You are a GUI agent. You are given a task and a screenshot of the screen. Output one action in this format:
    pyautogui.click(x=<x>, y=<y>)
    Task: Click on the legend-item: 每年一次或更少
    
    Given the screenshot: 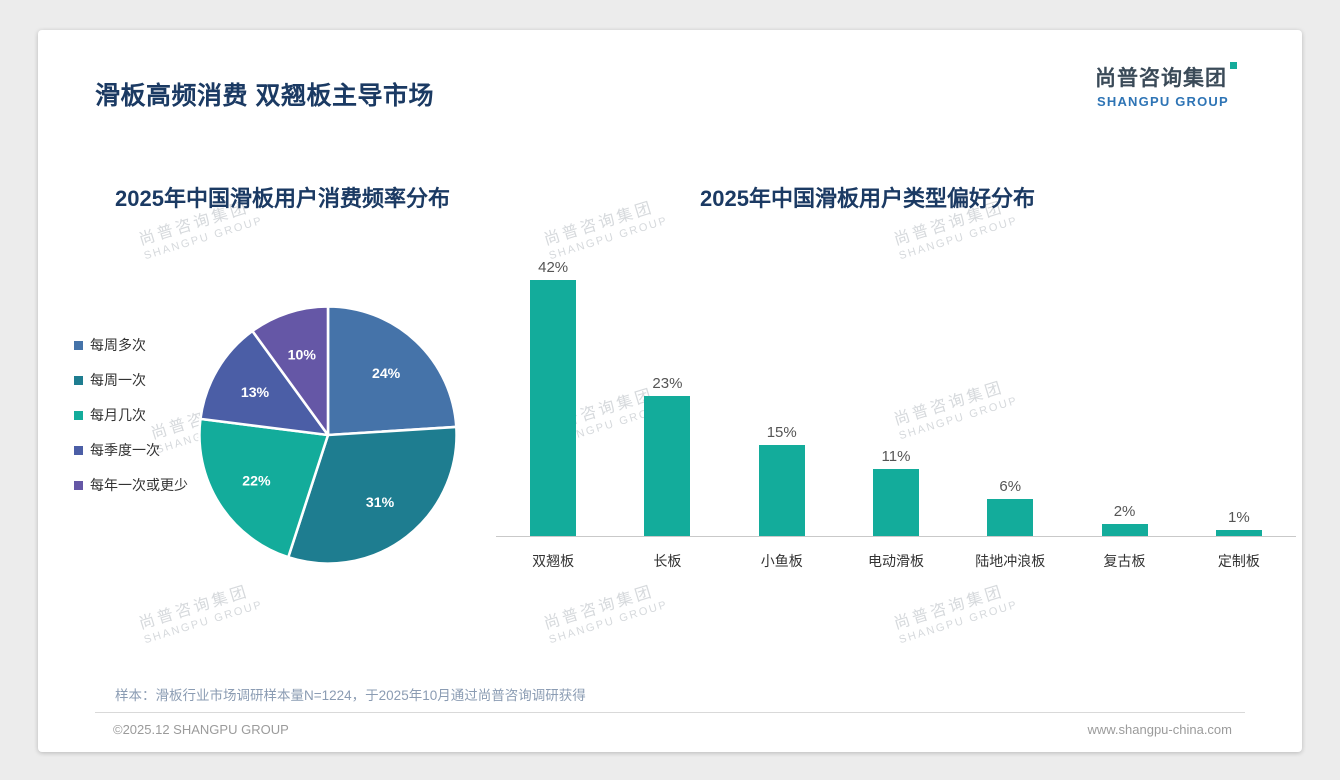 What is the action you would take?
    pyautogui.click(x=131, y=485)
    